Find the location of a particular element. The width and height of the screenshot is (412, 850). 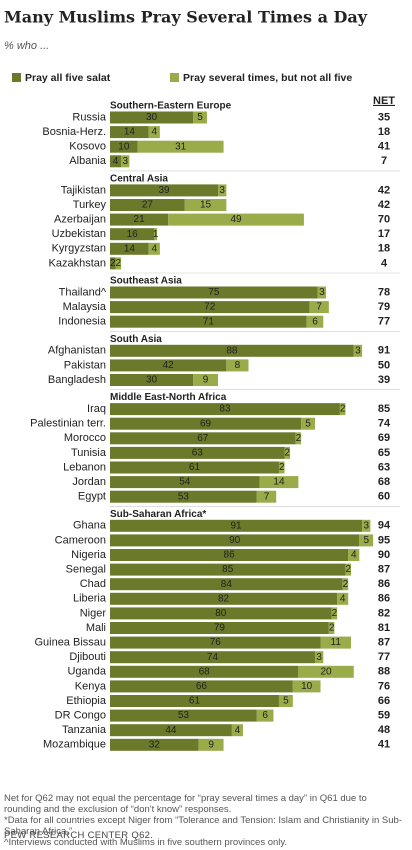

net-value: 81 is located at coordinates (384, 628).